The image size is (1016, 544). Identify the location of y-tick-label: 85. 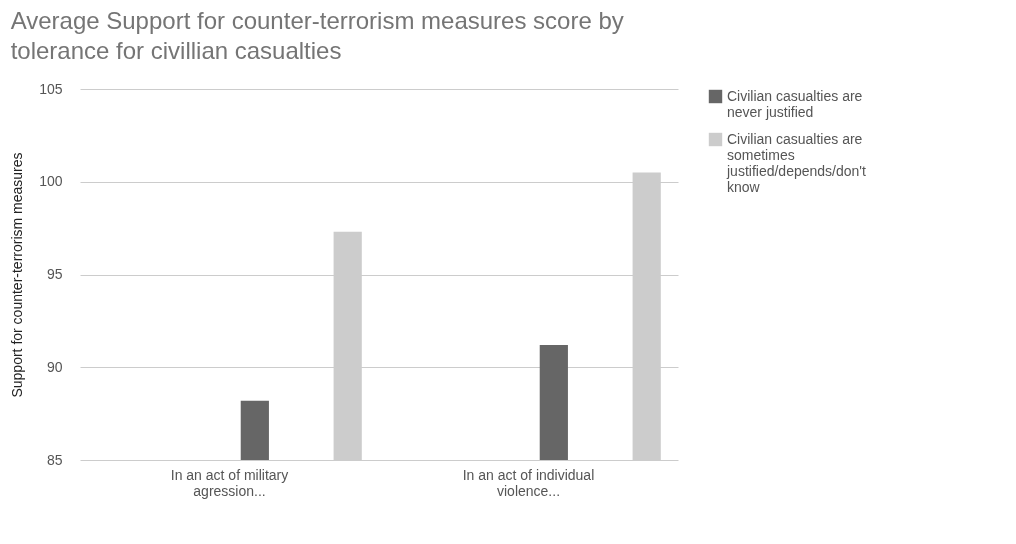
(54, 459).